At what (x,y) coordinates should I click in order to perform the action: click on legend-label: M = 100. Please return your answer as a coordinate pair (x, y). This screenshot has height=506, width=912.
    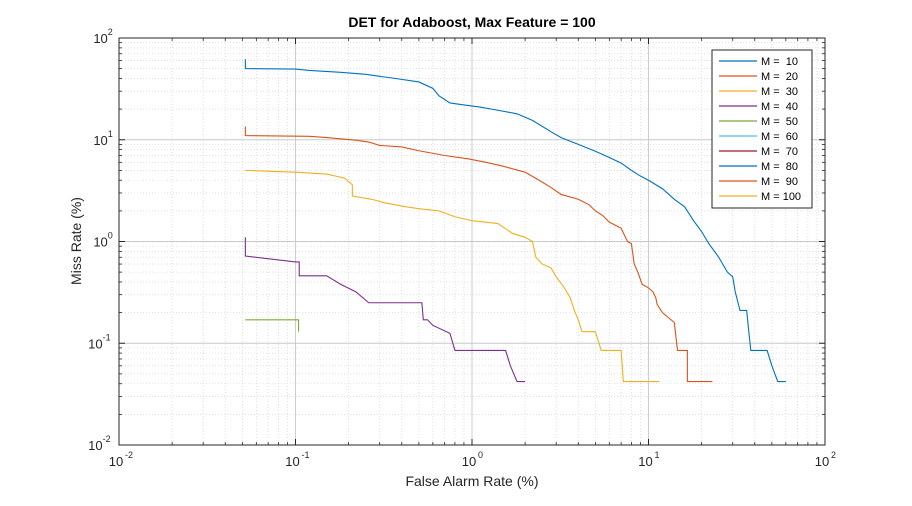
    Looking at the image, I should click on (781, 197).